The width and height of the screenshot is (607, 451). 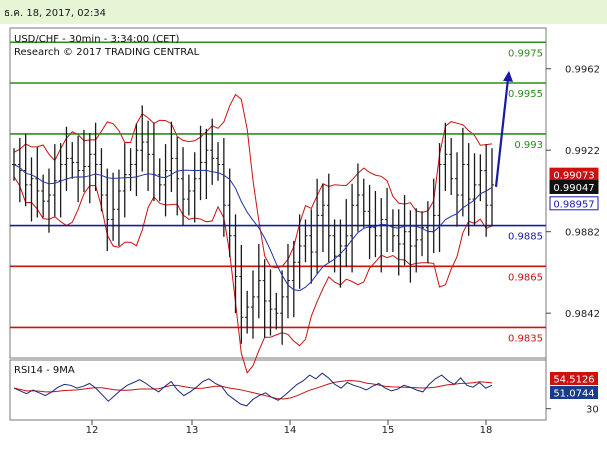 I want to click on rsi-panel-frame, so click(x=278, y=390).